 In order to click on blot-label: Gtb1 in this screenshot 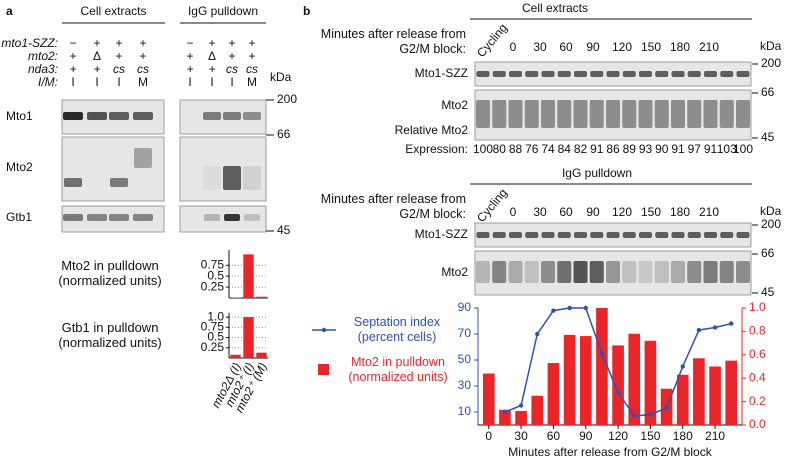, I will do `click(19, 217)`.